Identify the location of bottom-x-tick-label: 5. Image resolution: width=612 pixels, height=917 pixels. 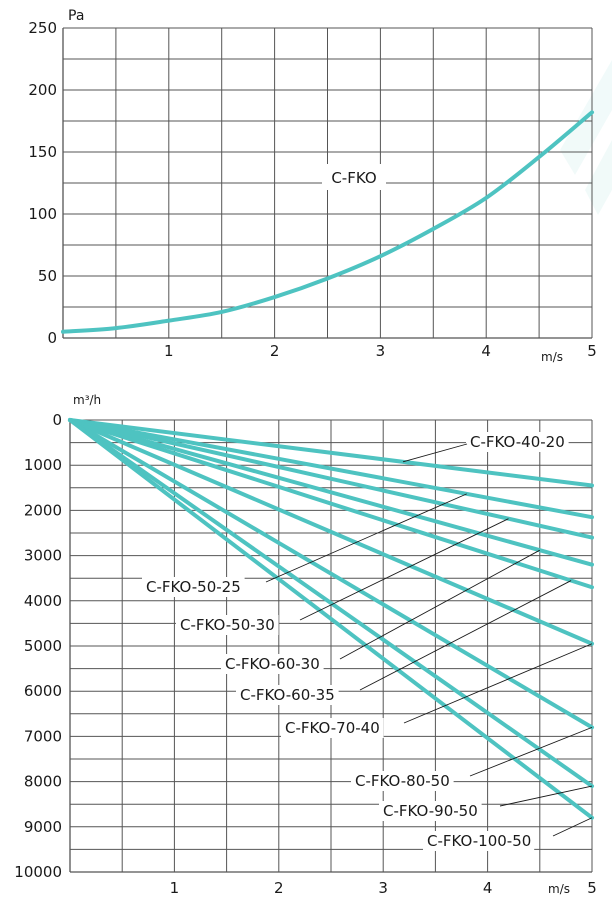
(592, 888).